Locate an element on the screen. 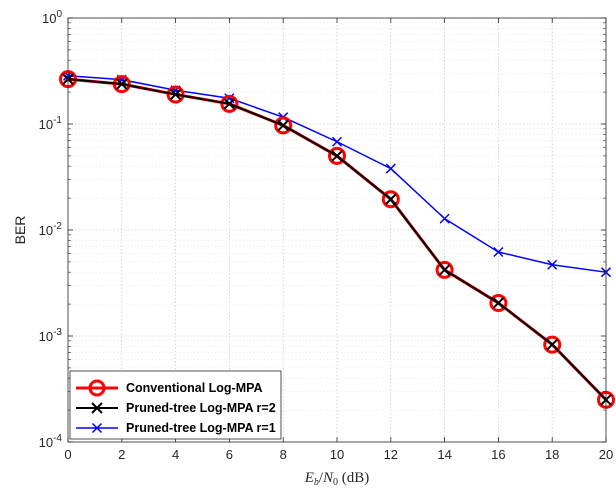 The image size is (616, 492). x-tick-label: 8 is located at coordinates (283, 454).